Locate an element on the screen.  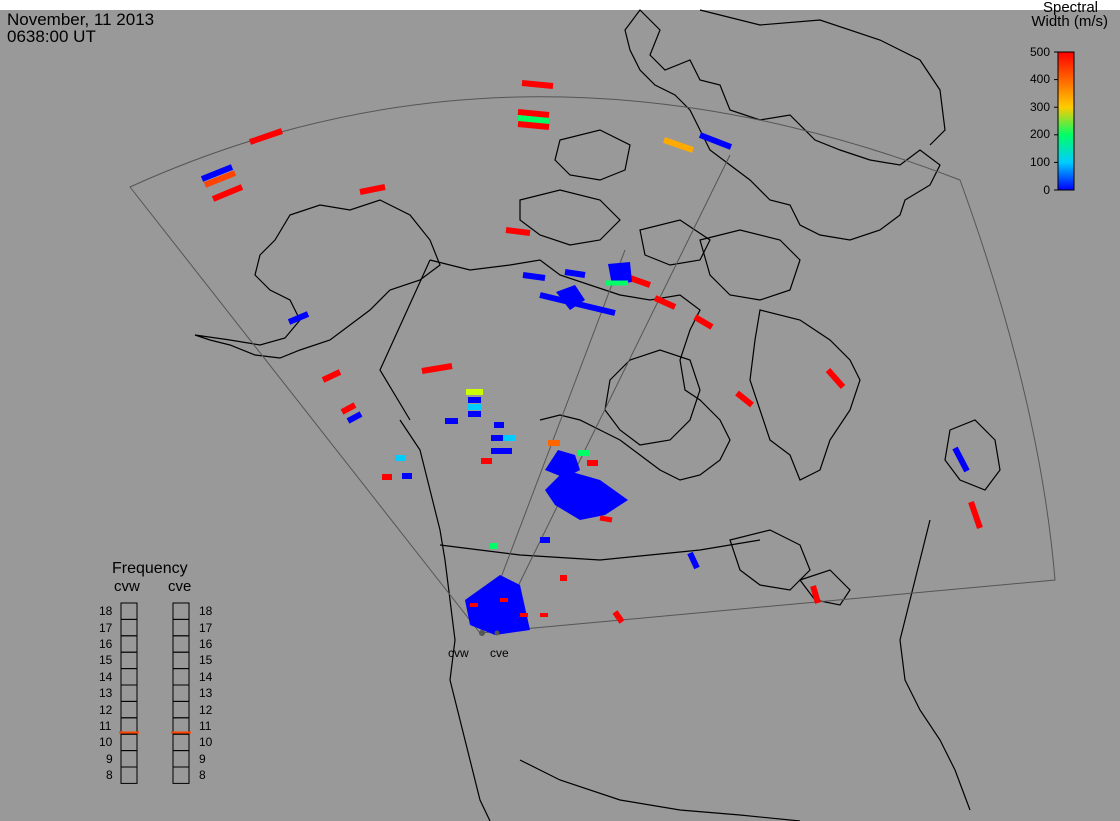
date-label: November, 11 2013 is located at coordinates (81, 19).